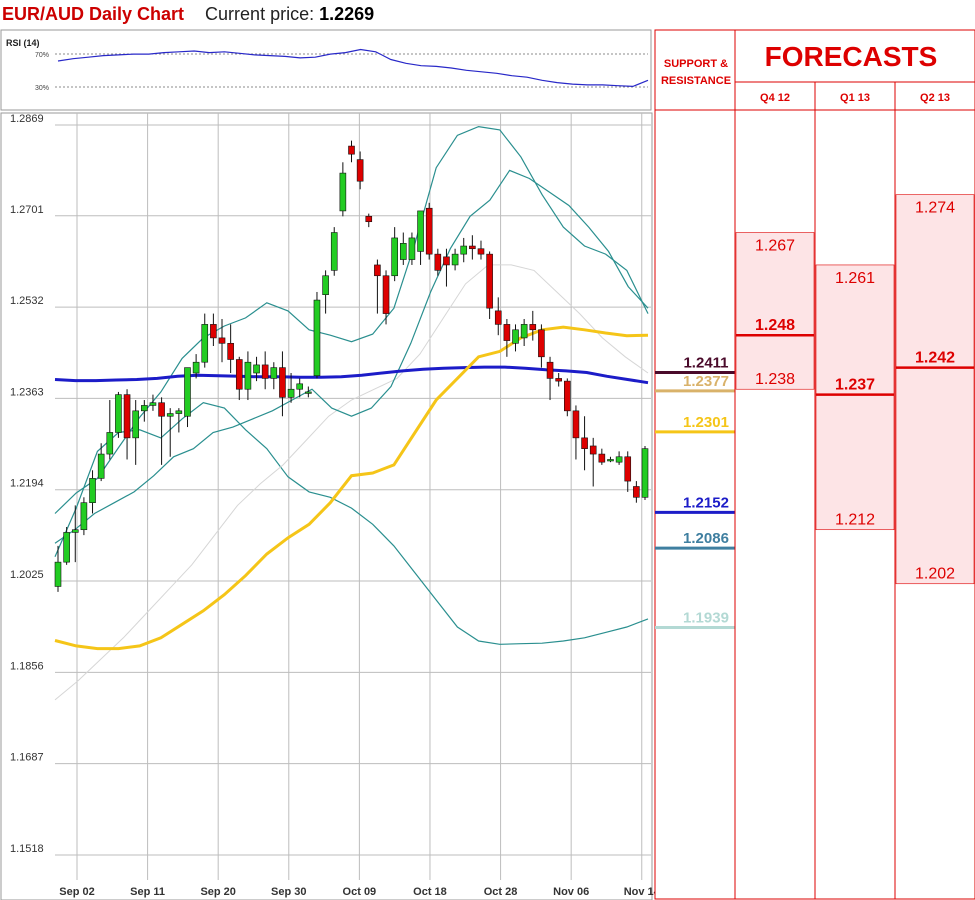  Describe the element at coordinates (42, 55) in the screenshot. I see `rsi-70-label: 70%` at that location.